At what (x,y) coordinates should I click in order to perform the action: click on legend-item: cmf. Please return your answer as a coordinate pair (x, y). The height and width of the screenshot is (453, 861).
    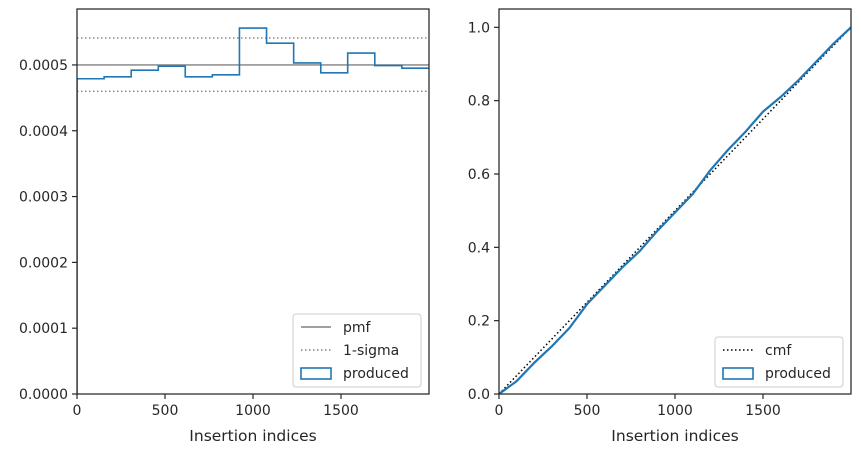
    Looking at the image, I should click on (757, 351).